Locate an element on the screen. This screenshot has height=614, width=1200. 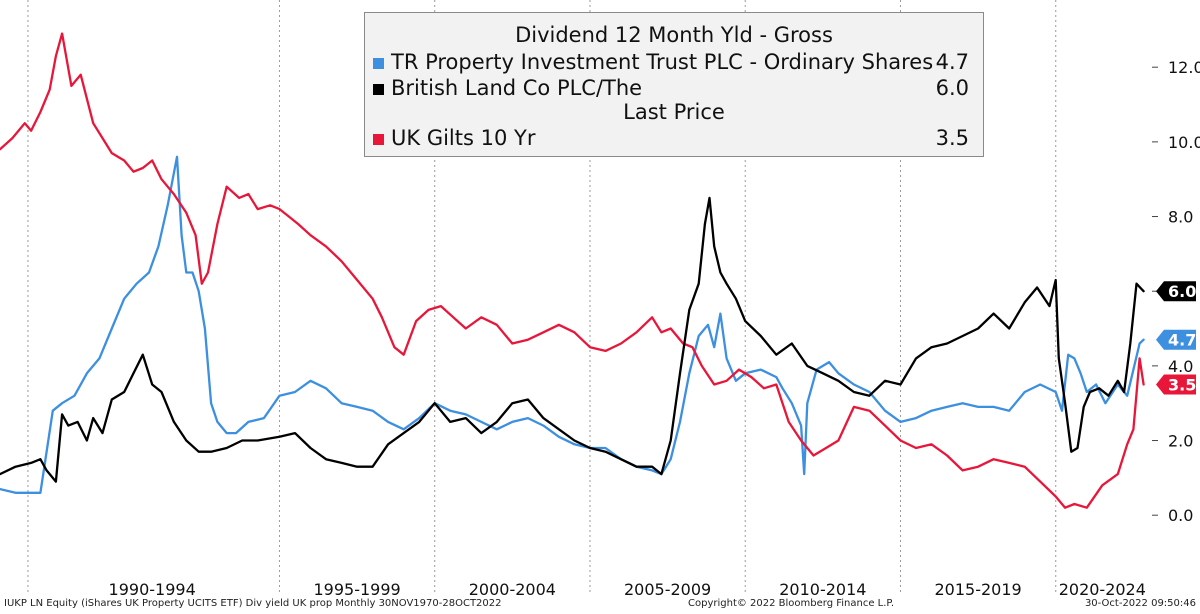
legend-value: 3.5 is located at coordinates (952, 138).